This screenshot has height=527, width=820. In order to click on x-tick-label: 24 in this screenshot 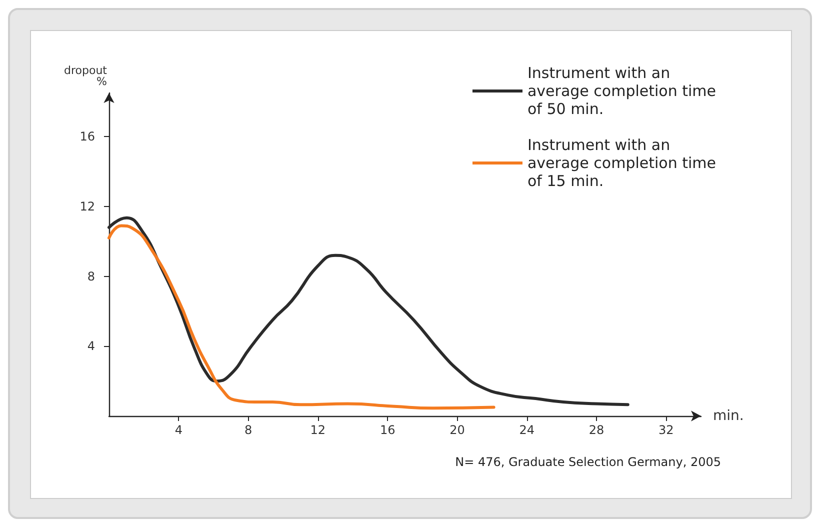, I will do `click(527, 430)`.